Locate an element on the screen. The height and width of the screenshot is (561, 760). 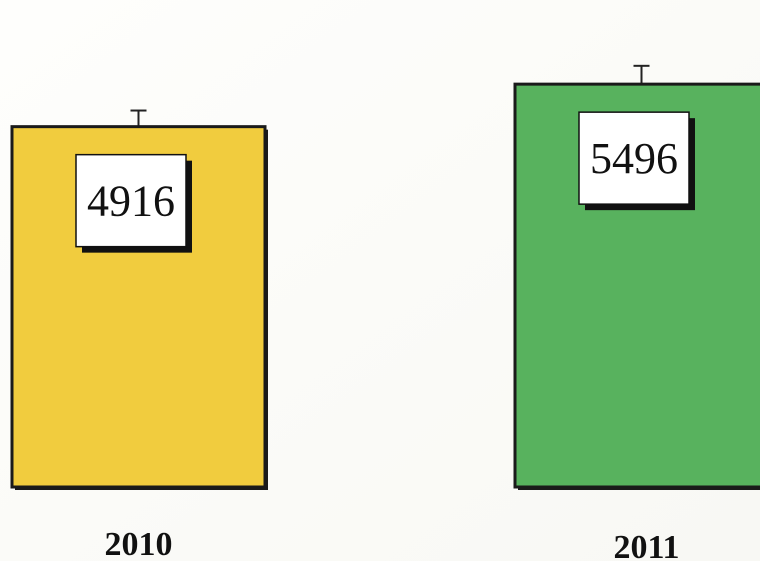
value-label-2011: 5496 is located at coordinates (634, 158).